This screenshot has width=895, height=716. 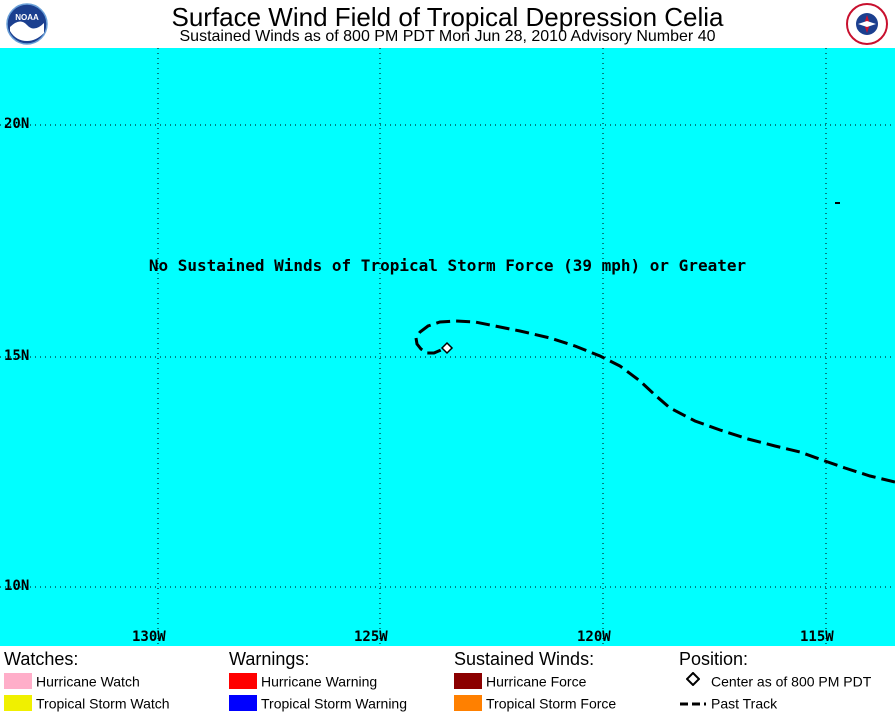 I want to click on legend-item-center: Center as of 800 PM PDT, so click(x=775, y=680).